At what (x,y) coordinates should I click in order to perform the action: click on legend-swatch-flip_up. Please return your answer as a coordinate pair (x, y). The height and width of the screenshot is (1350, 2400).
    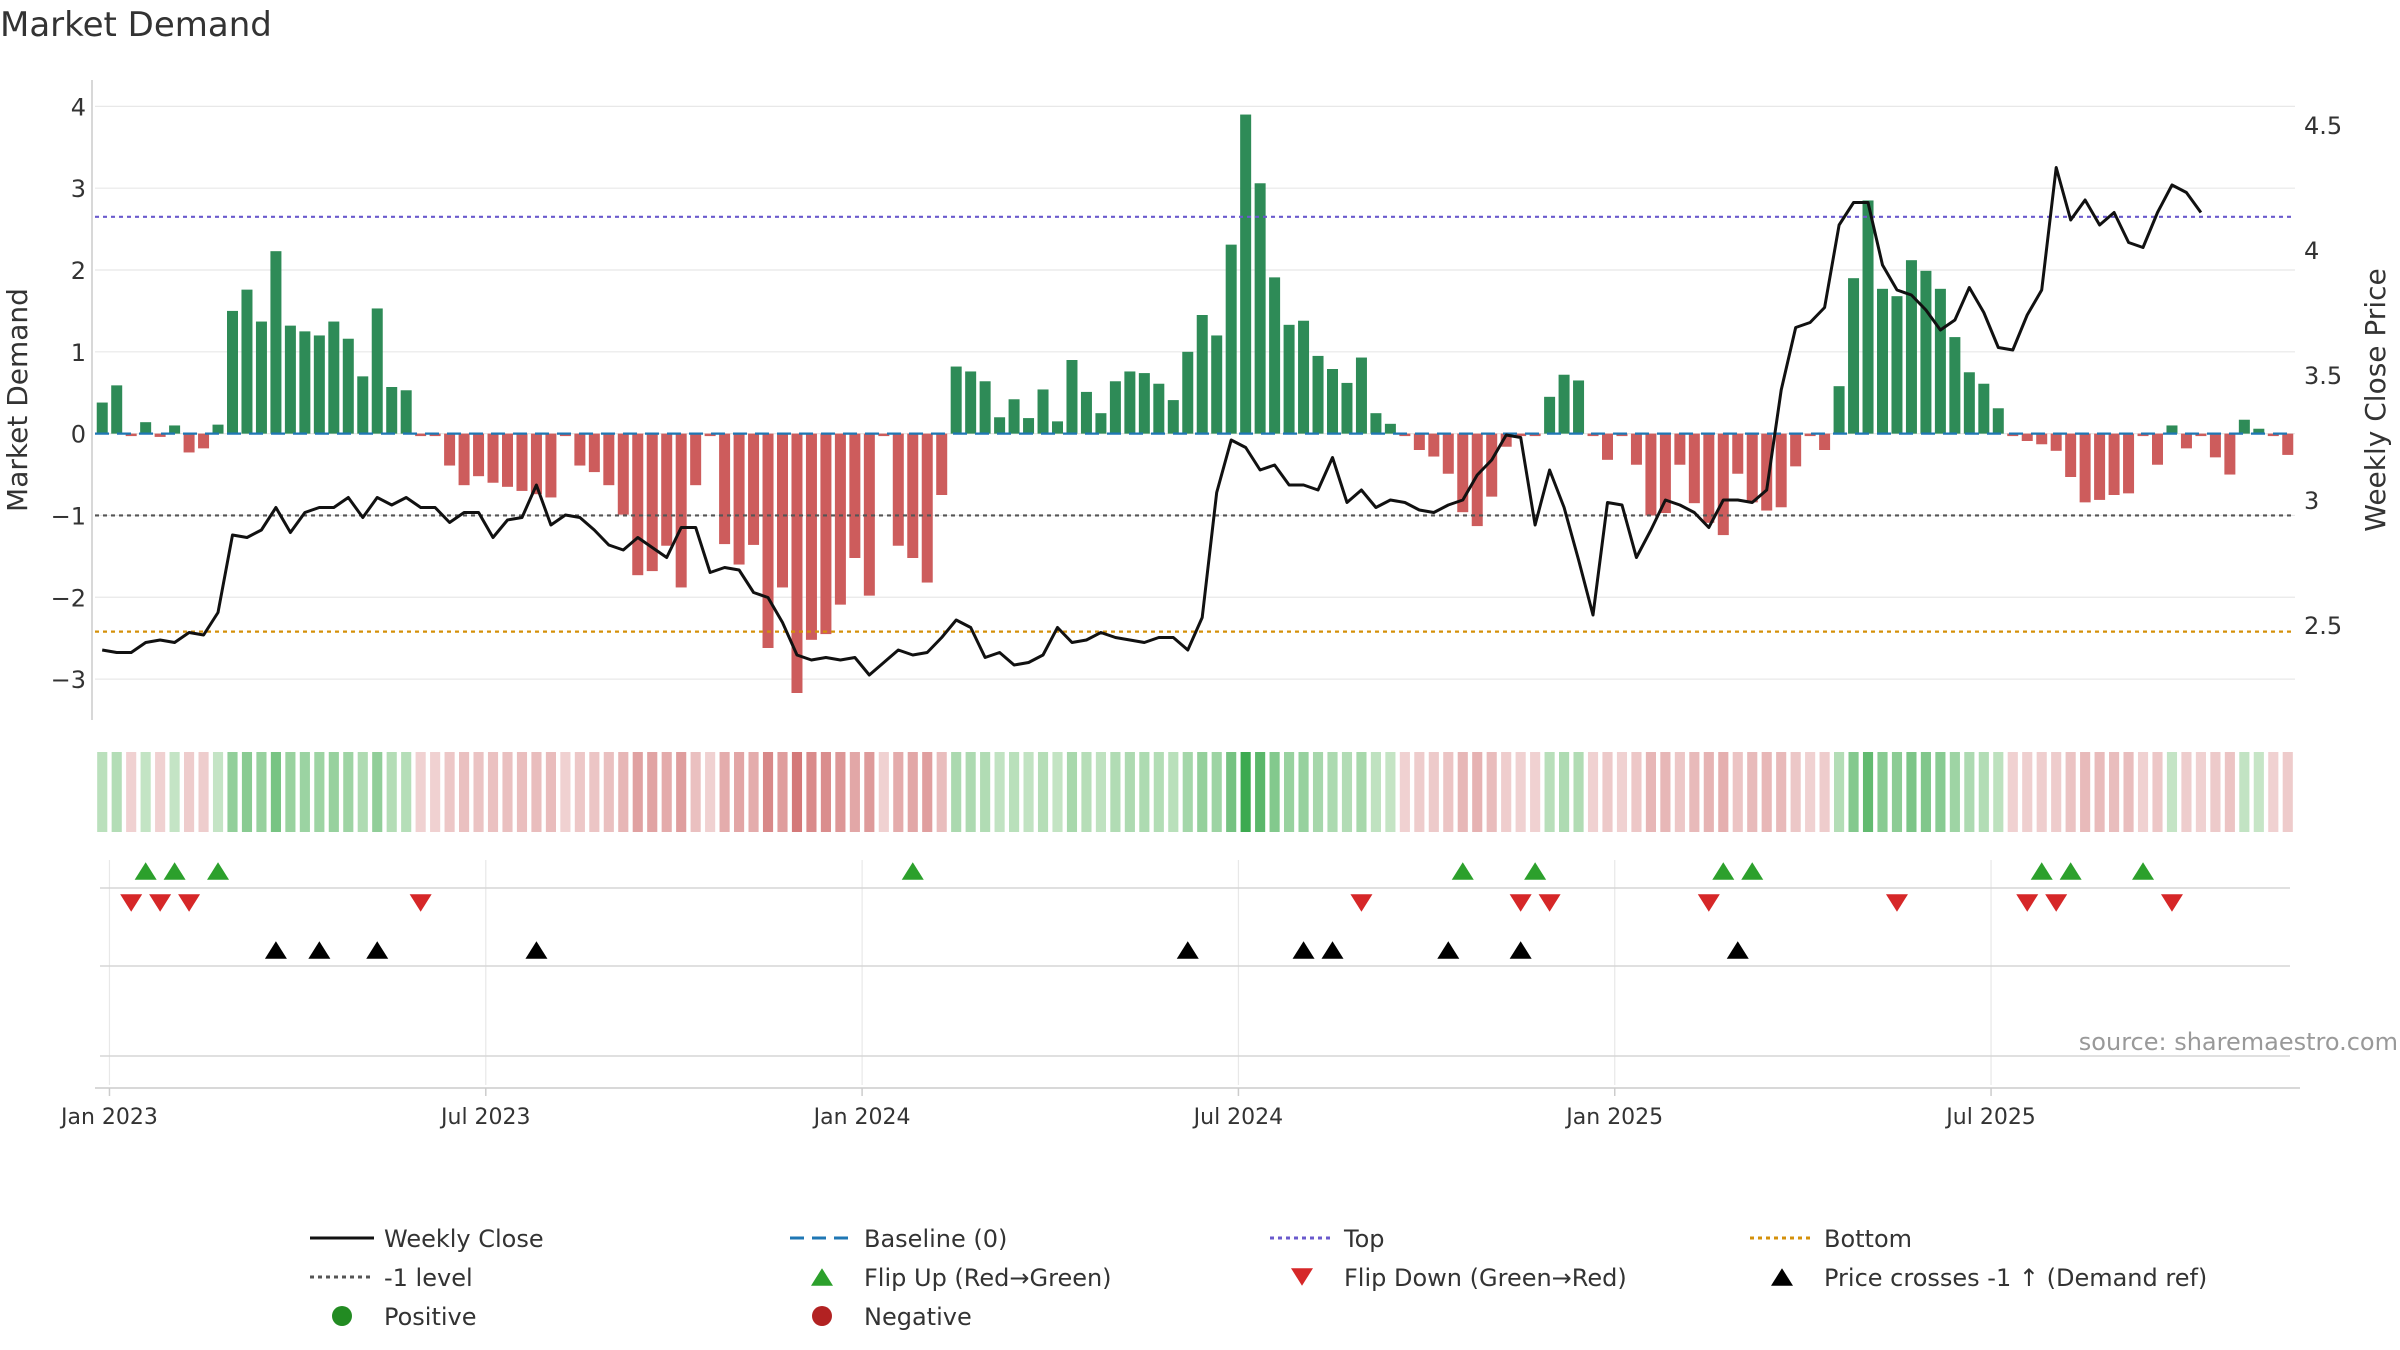
    Looking at the image, I should click on (822, 1277).